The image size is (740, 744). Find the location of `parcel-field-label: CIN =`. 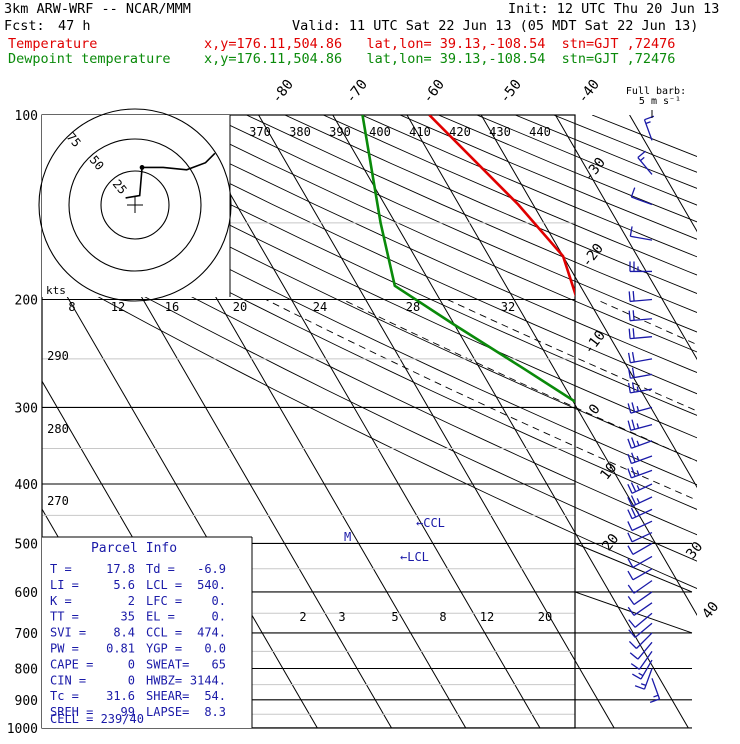

parcel-field-label: CIN = is located at coordinates (68, 680).